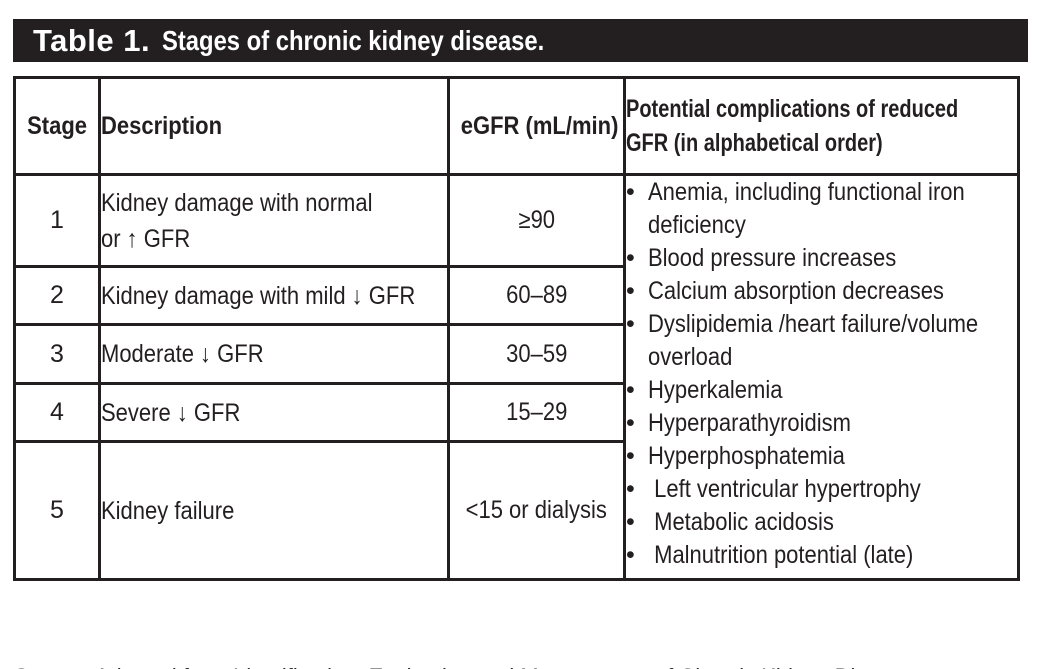  I want to click on cell-egfr-2: 60–89, so click(536, 295).